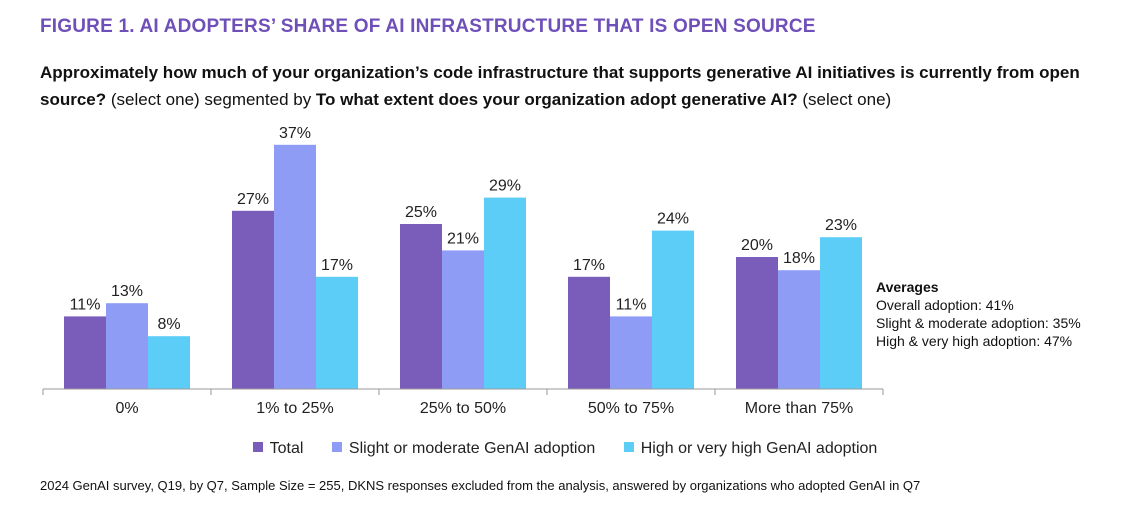 The width and height of the screenshot is (1130, 516). What do you see at coordinates (673, 219) in the screenshot?
I see `data-label-high-or-very-high-genai-adoption-50-to-75: 24%` at bounding box center [673, 219].